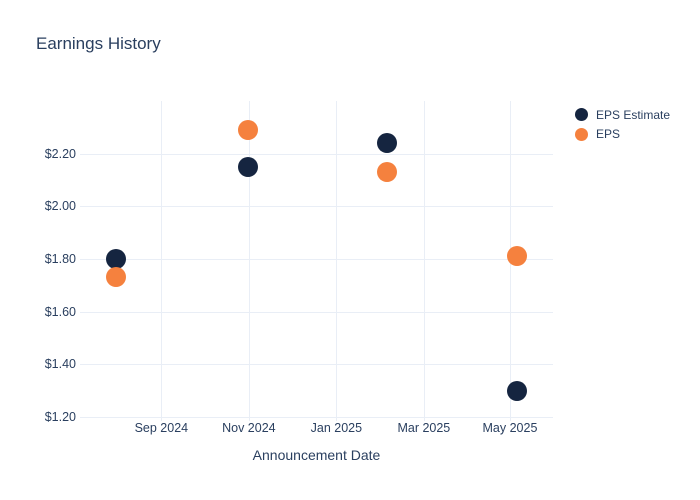 The height and width of the screenshot is (500, 700). What do you see at coordinates (98, 43) in the screenshot?
I see `chart-title: Earnings History` at bounding box center [98, 43].